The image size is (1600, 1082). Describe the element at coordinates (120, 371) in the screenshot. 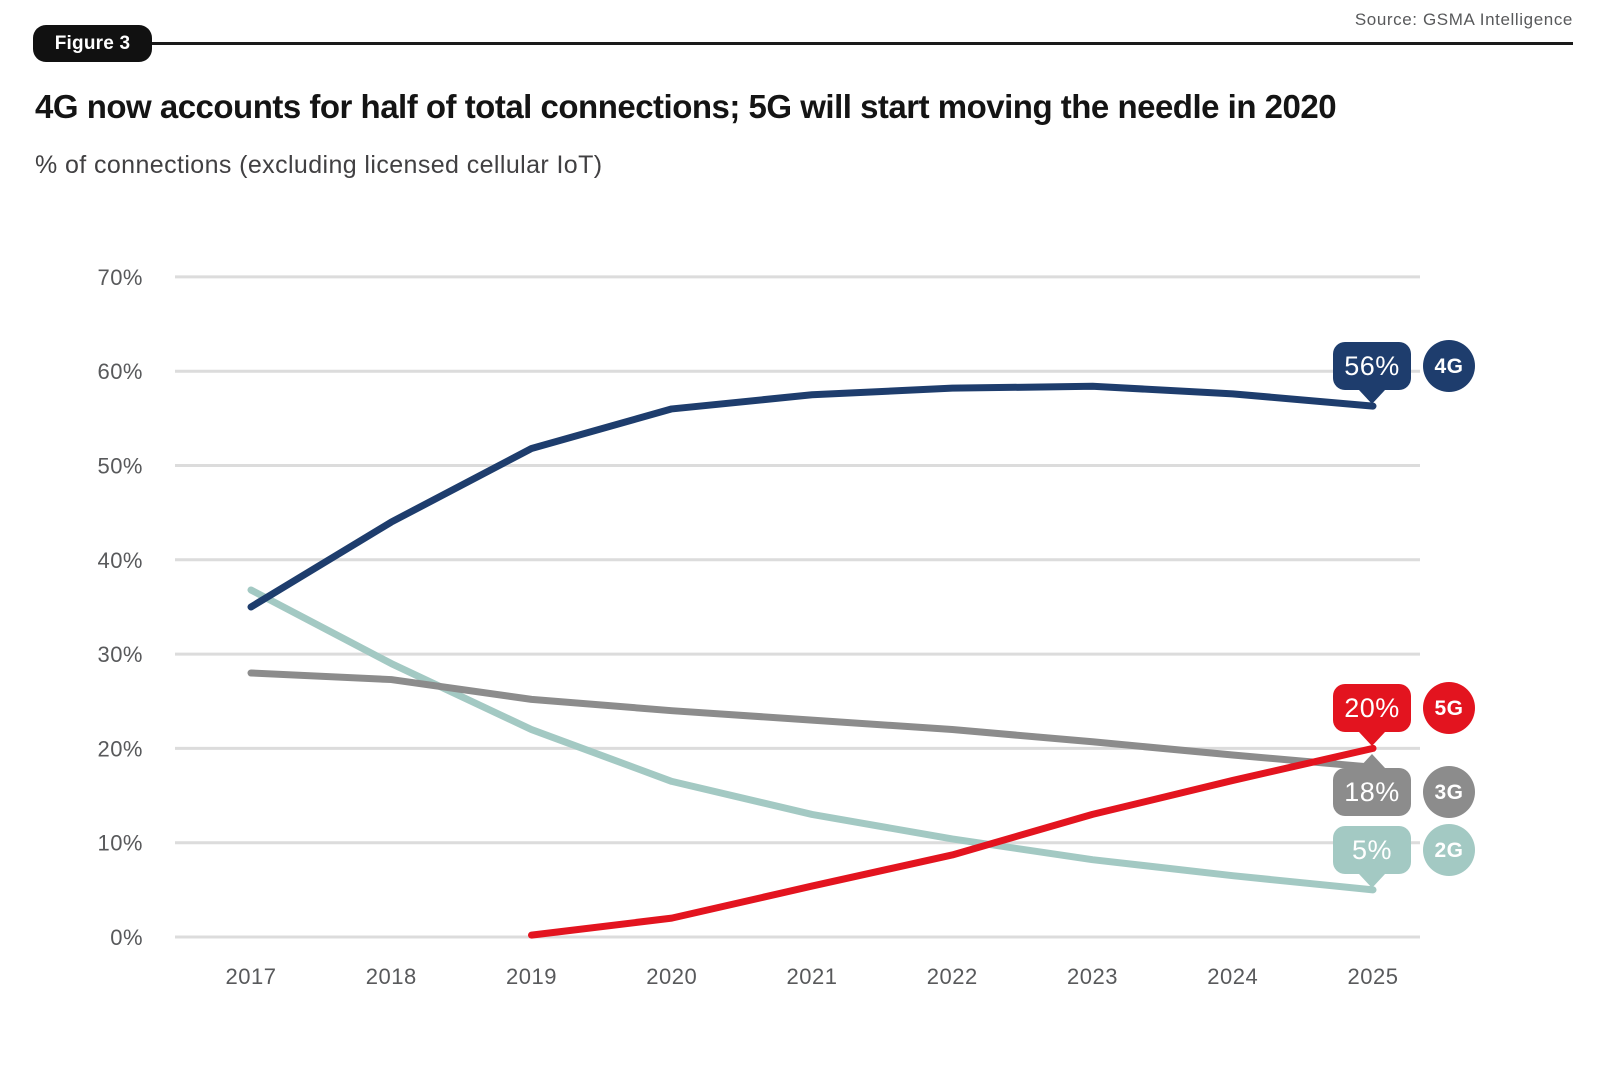

I see `y-tick-label: 60%` at that location.